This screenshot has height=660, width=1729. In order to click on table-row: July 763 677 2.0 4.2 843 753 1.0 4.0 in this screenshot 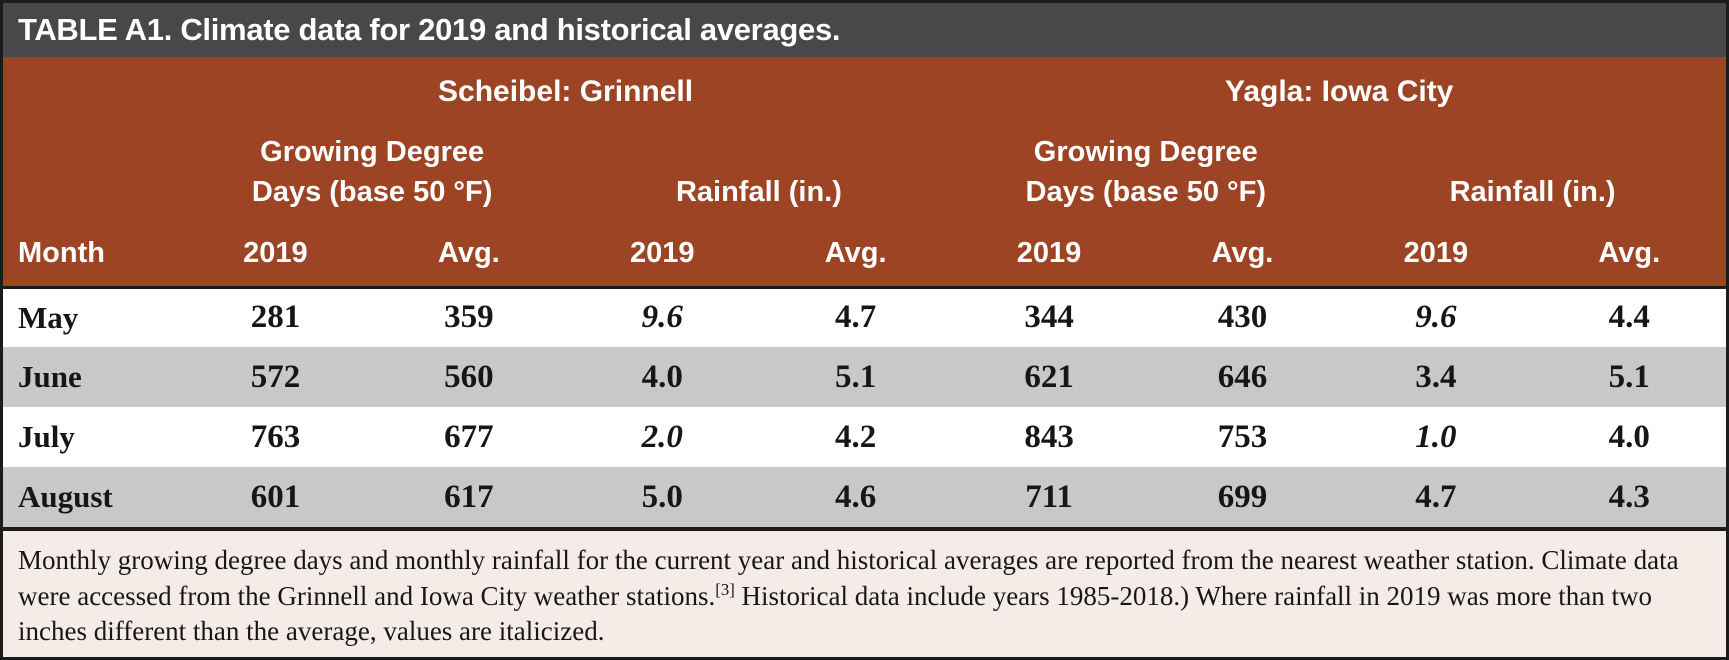, I will do `click(864, 437)`.